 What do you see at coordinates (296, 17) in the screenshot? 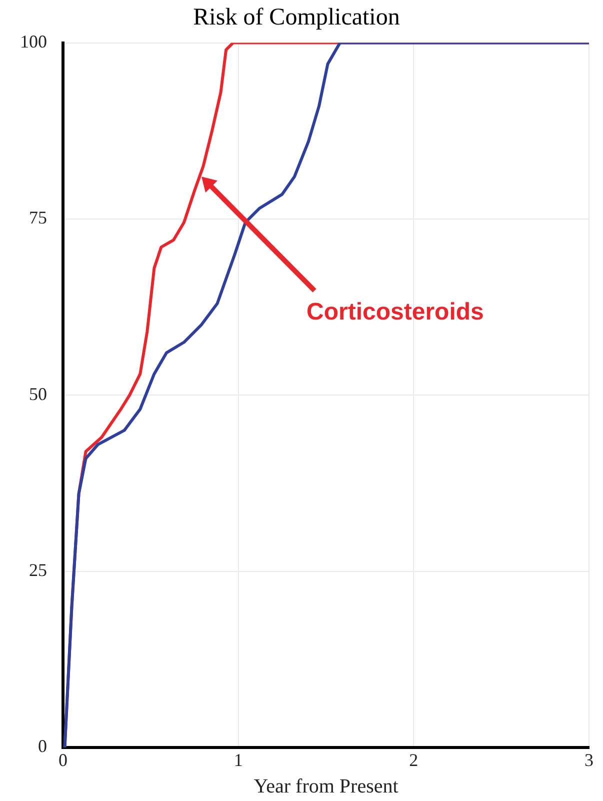
I see `chart-title: Risk of Complication` at bounding box center [296, 17].